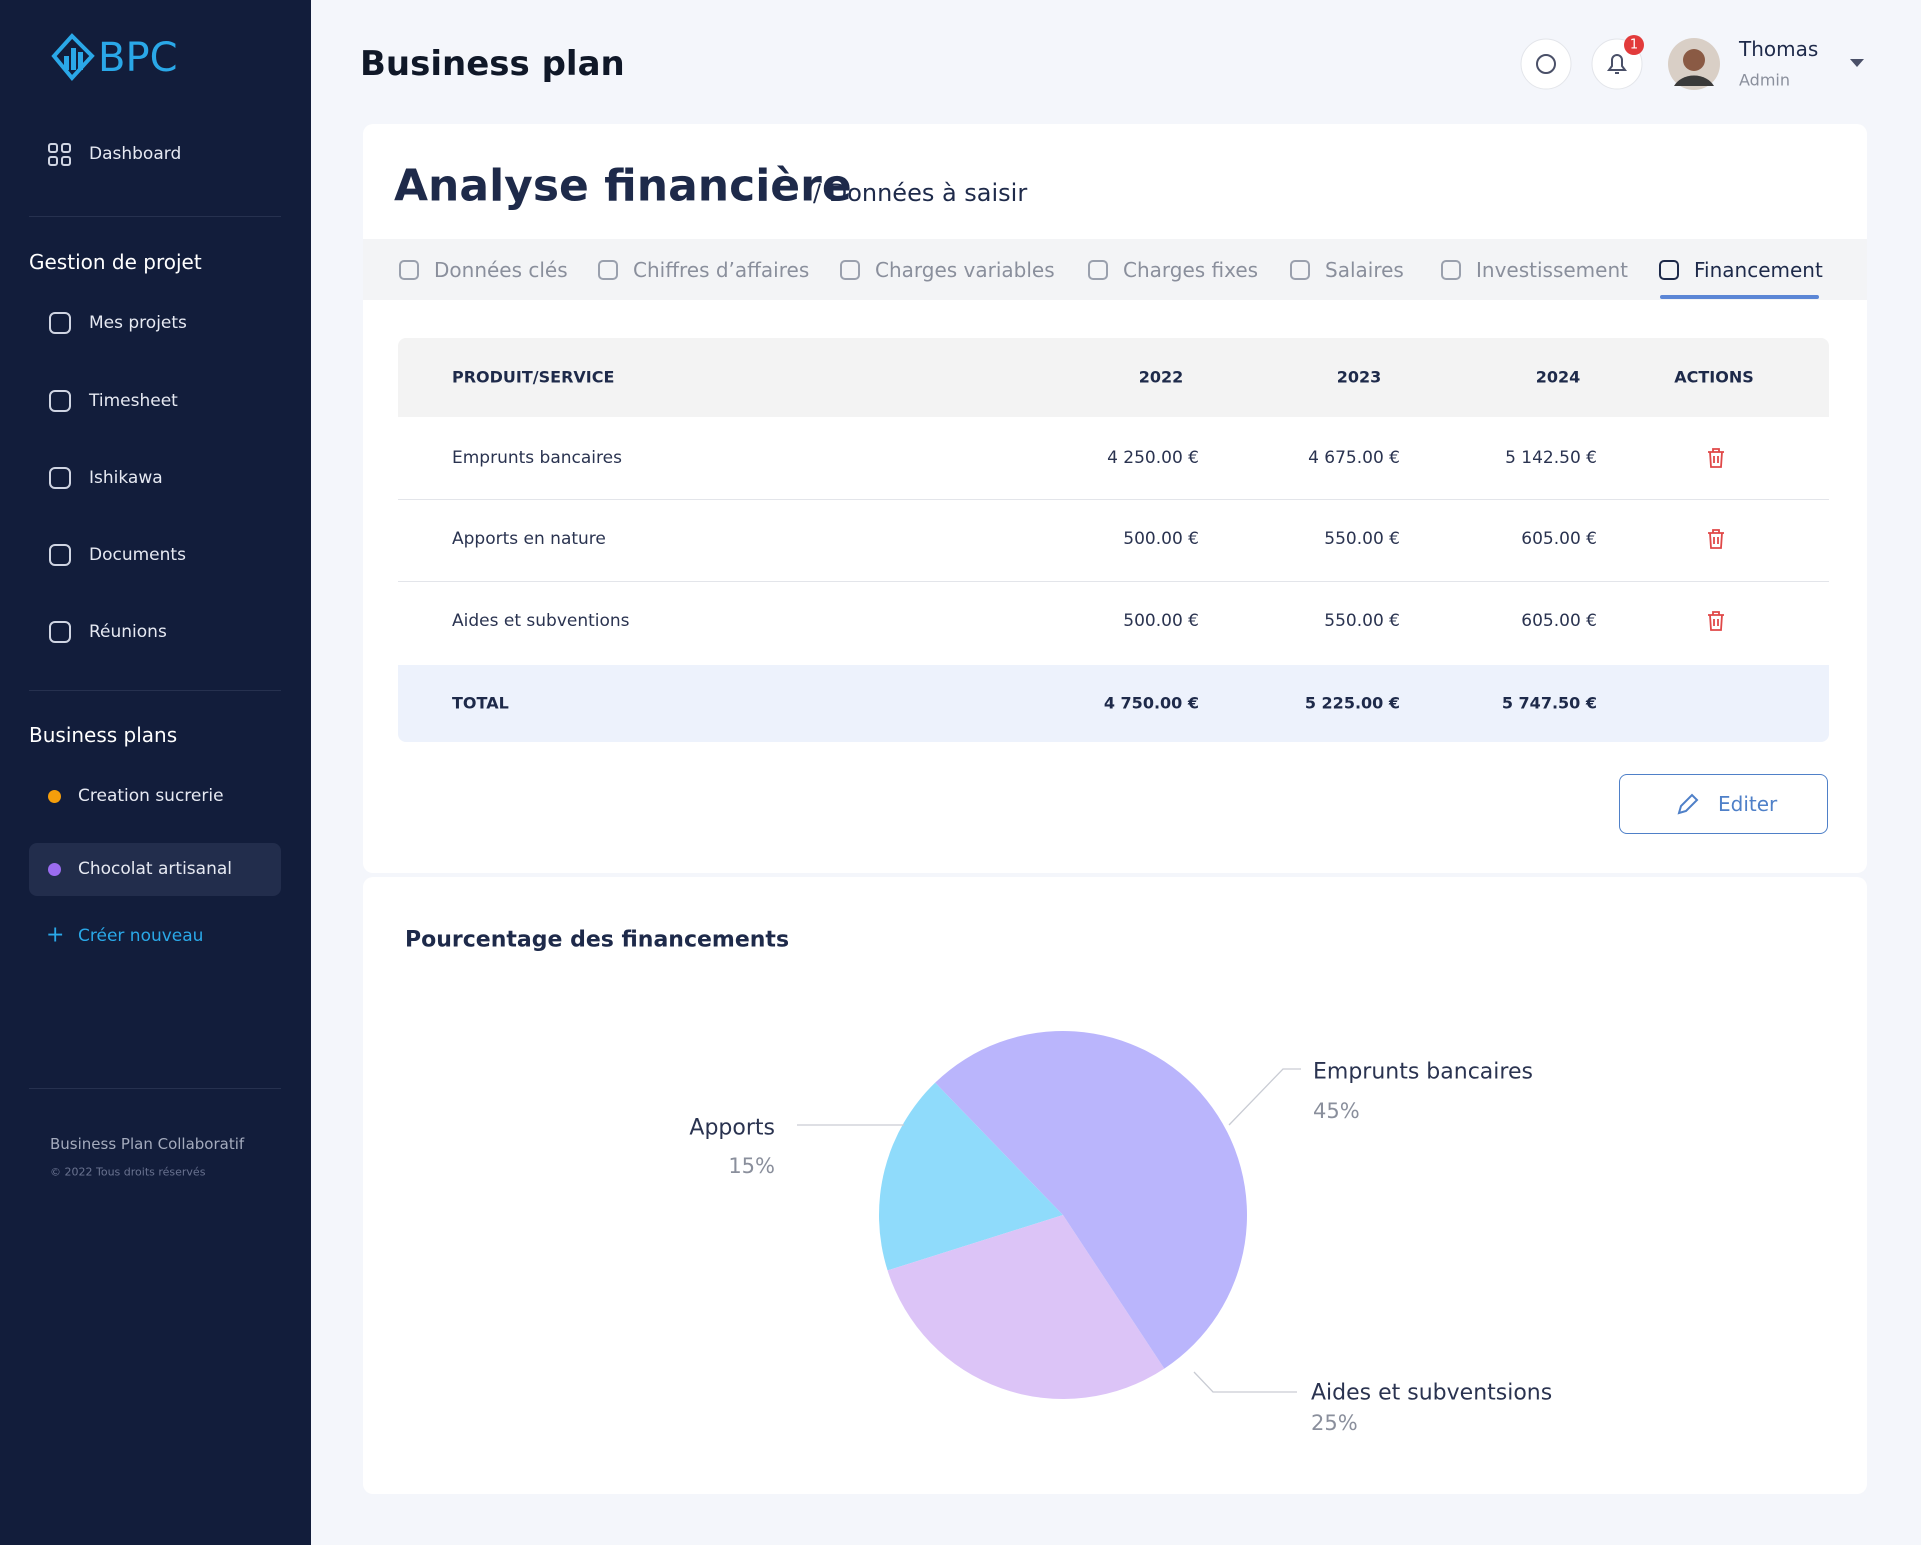 Image resolution: width=1921 pixels, height=1545 pixels. What do you see at coordinates (135, 154) in the screenshot?
I see `nav-item: Dashboard` at bounding box center [135, 154].